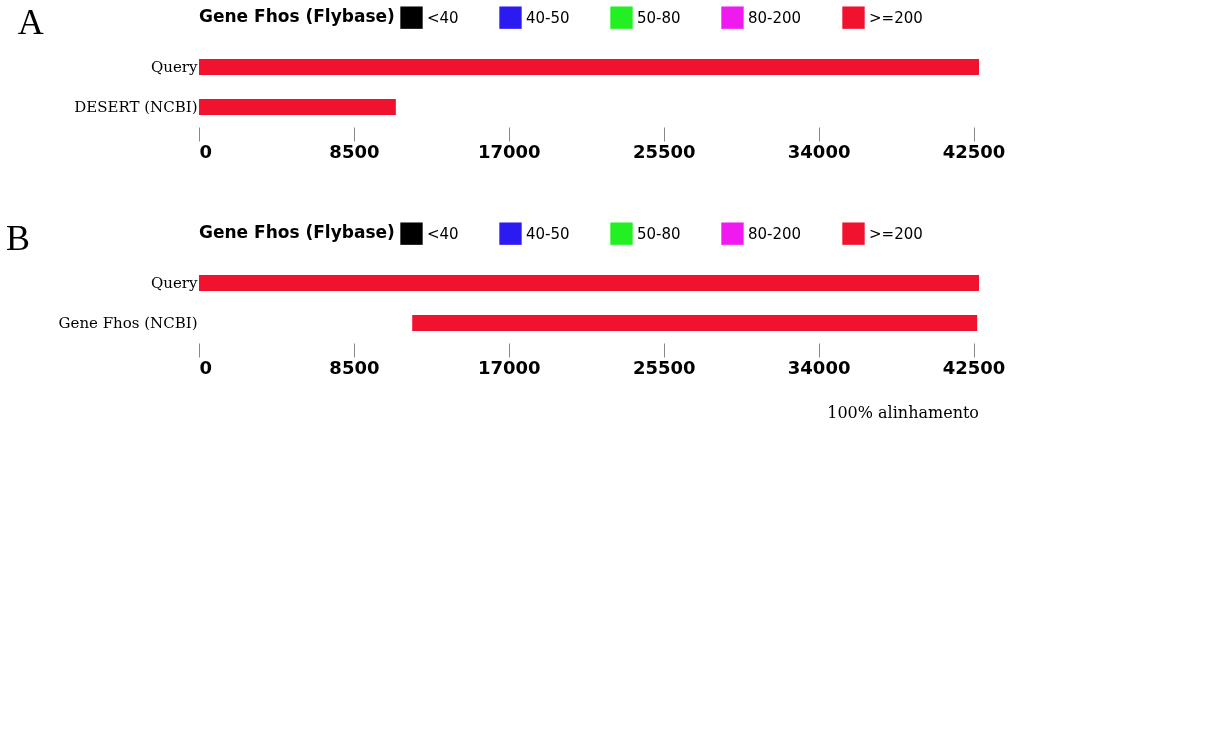 This screenshot has height=753, width=1211. Describe the element at coordinates (136, 107) in the screenshot. I see `y-tick-label: DESERT (NCBI)` at that location.